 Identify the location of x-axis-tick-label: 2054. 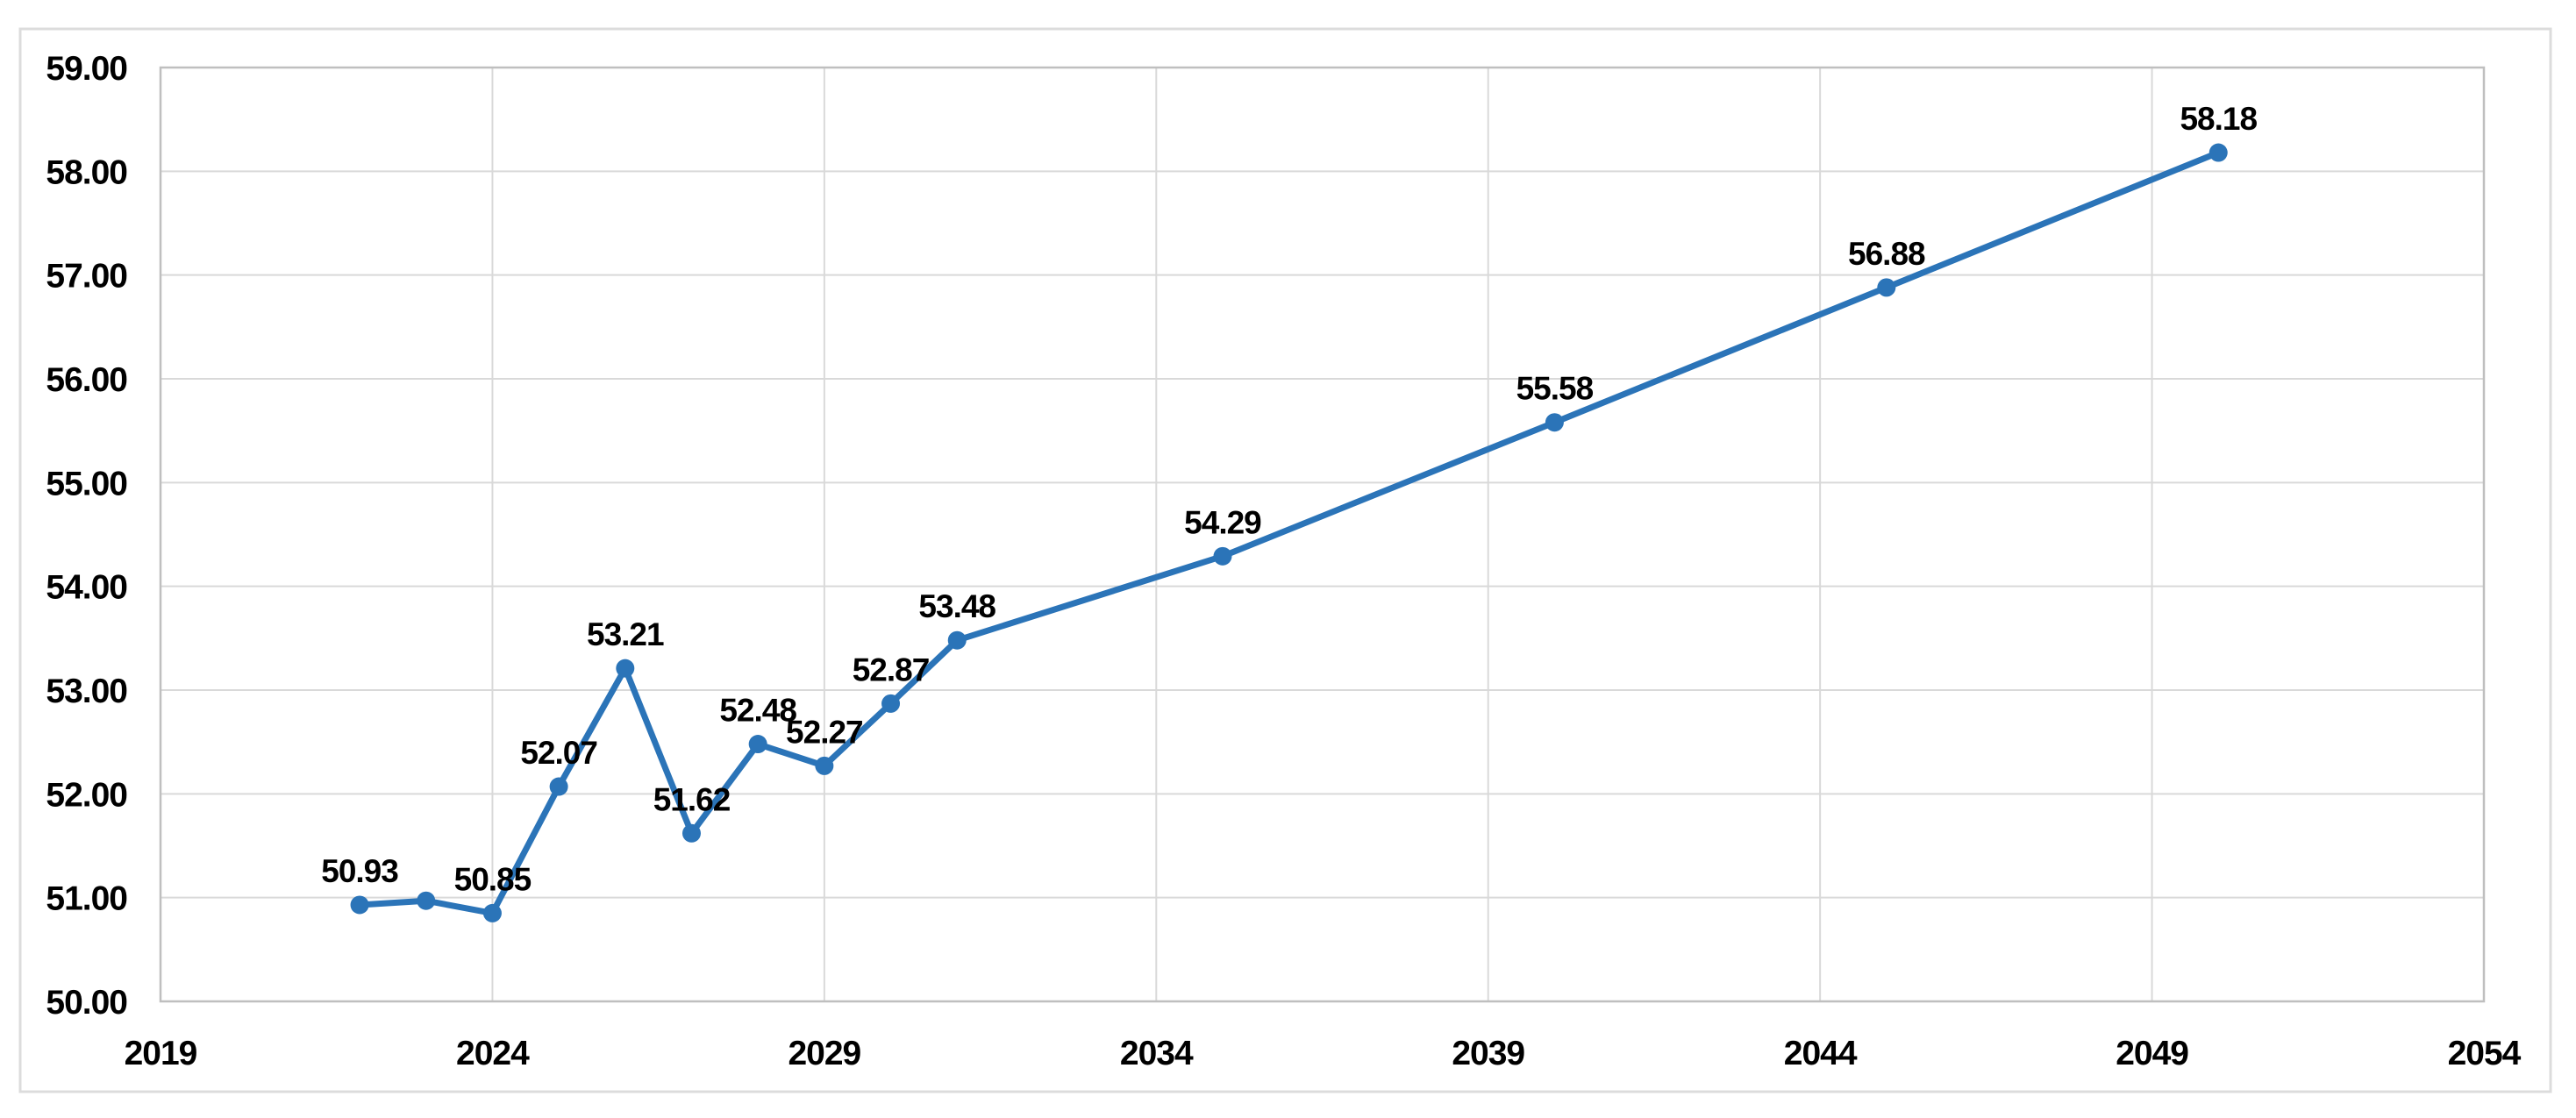
(2485, 1053).